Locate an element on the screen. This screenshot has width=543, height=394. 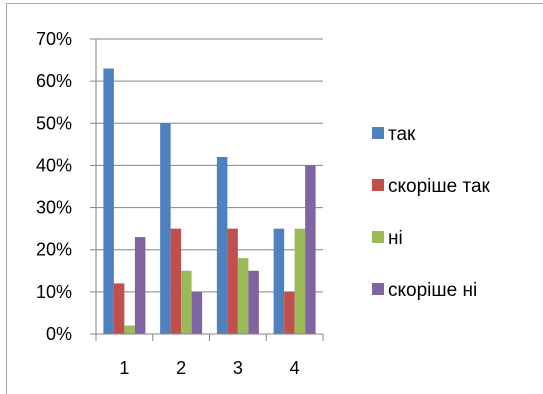
y-tick-label: 50% is located at coordinates (54, 123).